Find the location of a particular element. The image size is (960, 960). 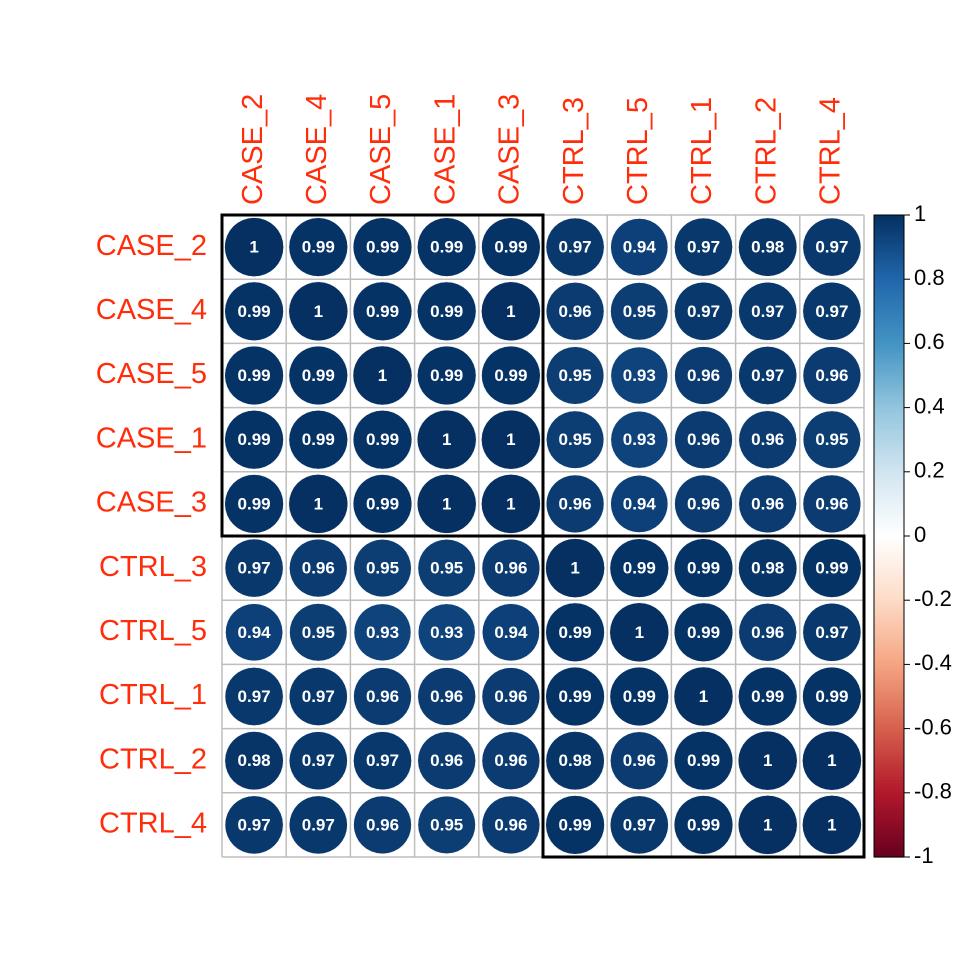

colorbar-tick-label: 0 is located at coordinates (920, 534).